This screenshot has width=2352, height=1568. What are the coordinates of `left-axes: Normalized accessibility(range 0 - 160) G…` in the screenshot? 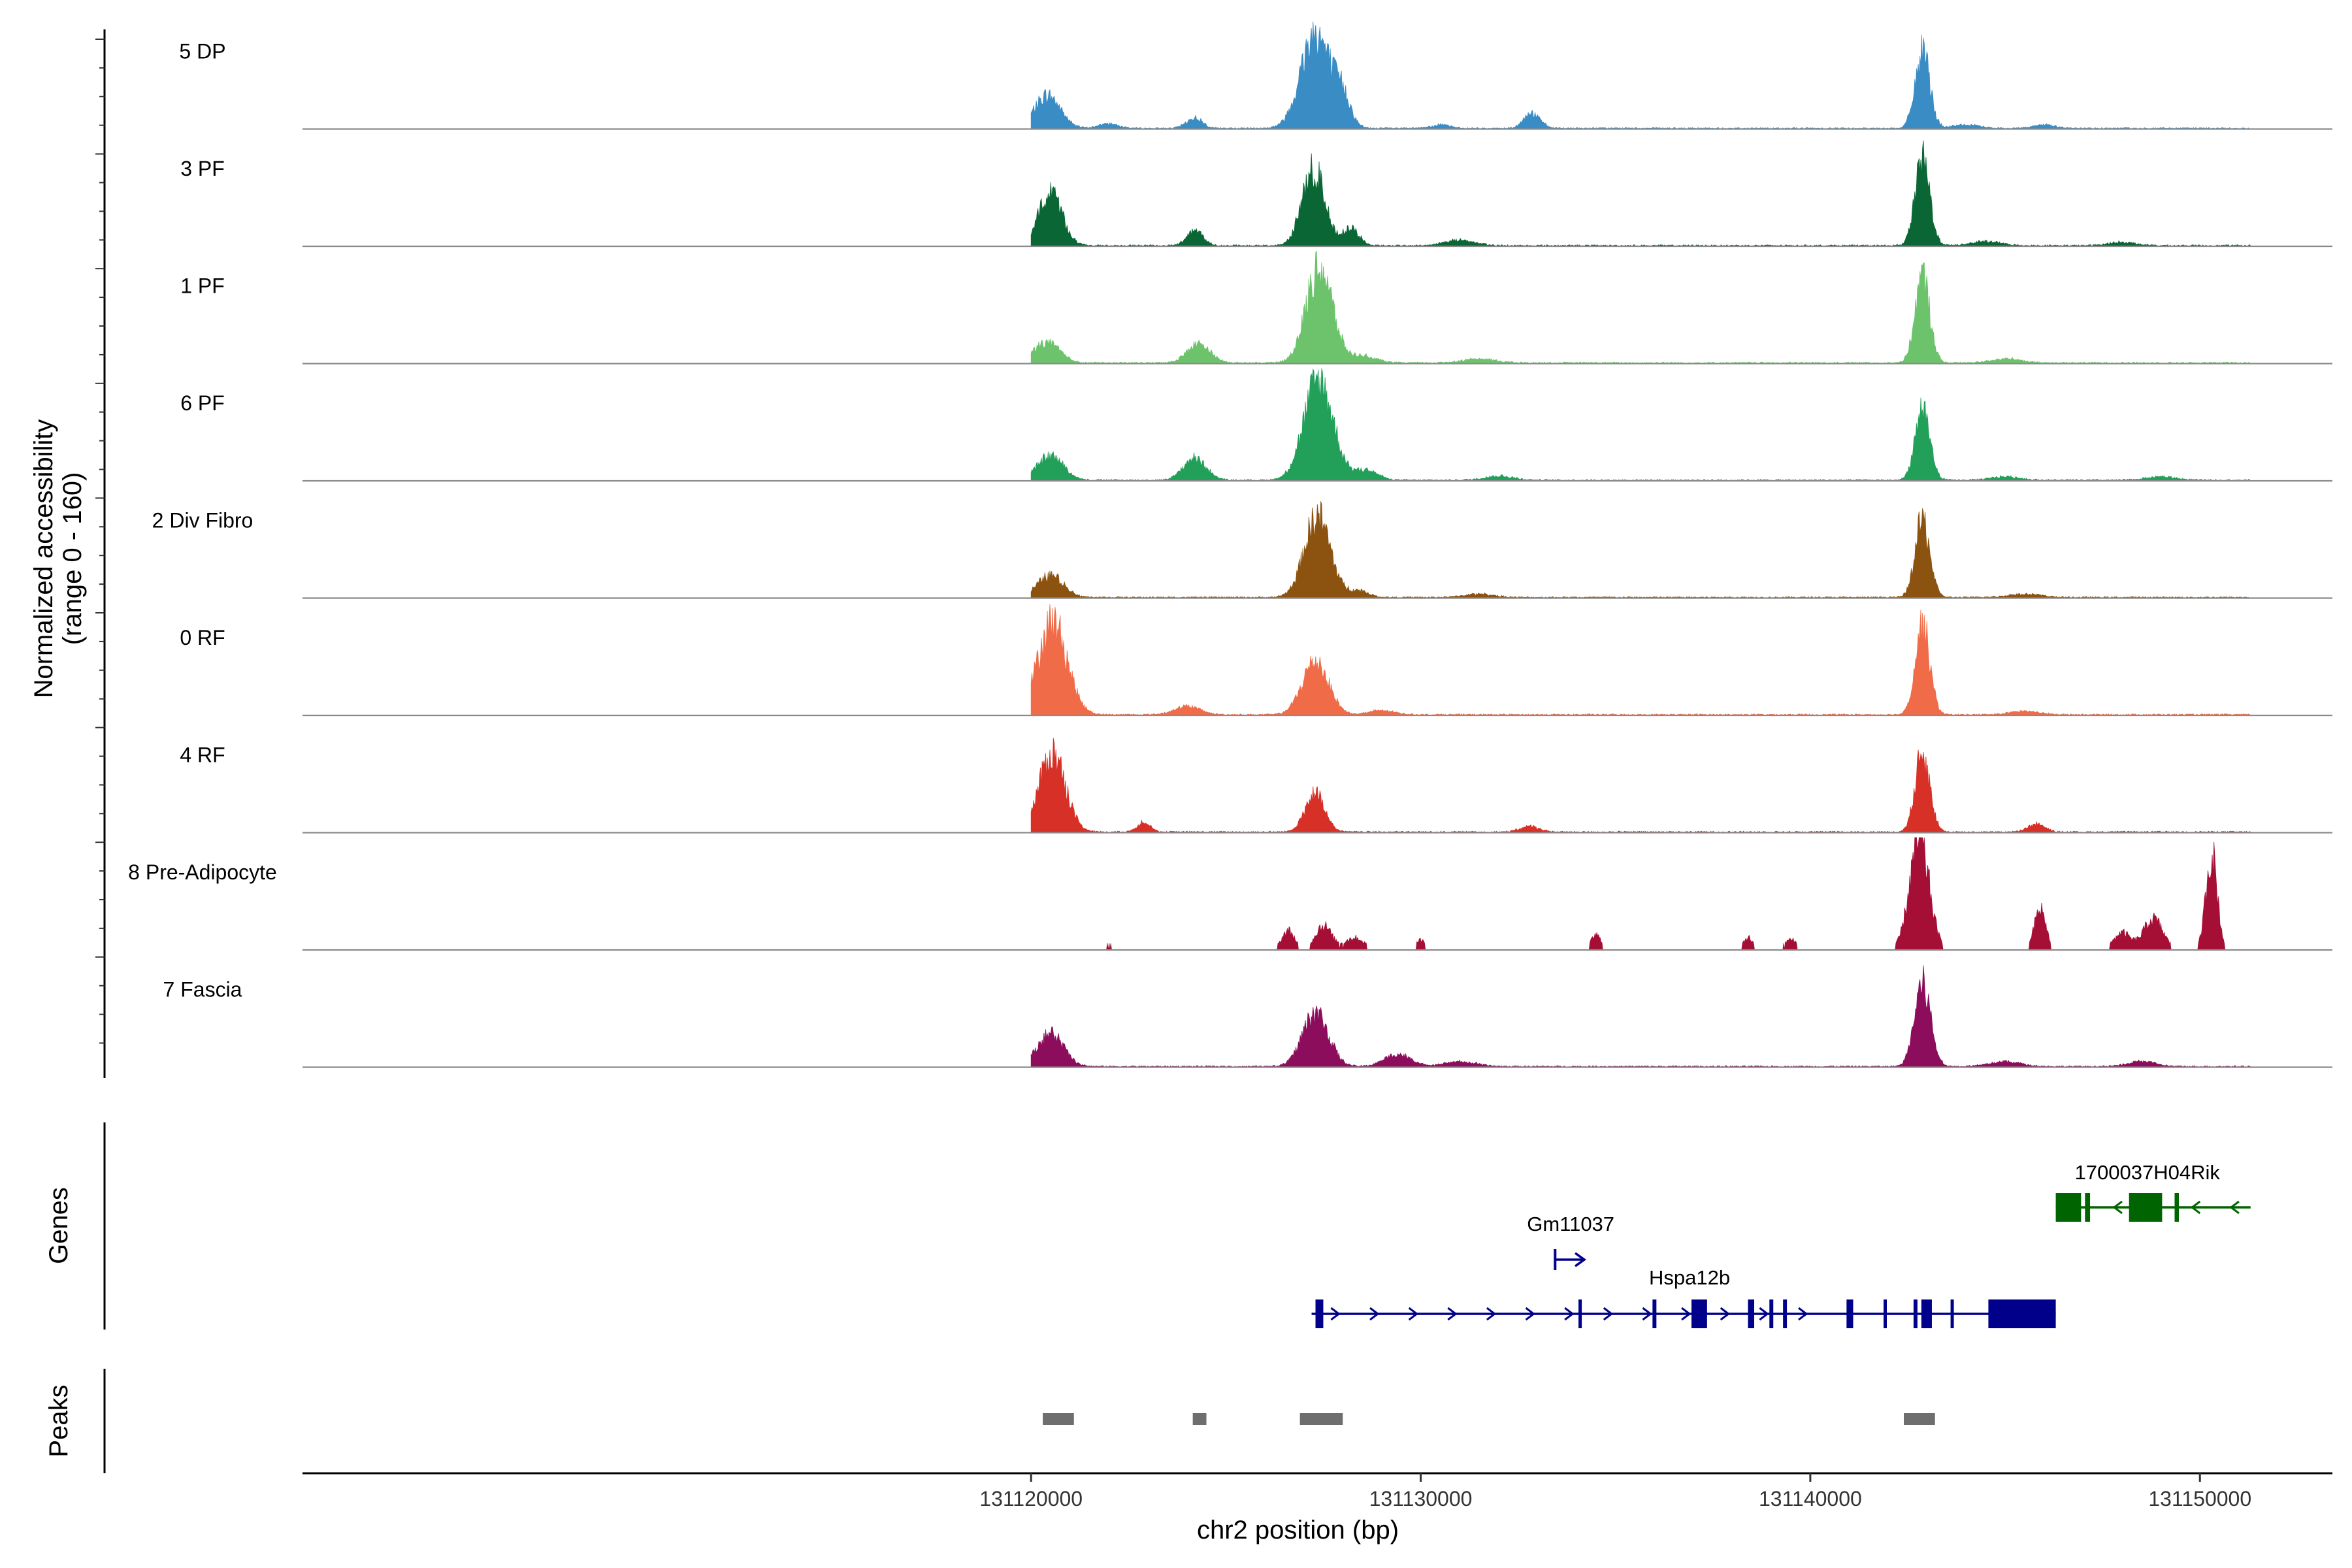 It's located at (67, 751).